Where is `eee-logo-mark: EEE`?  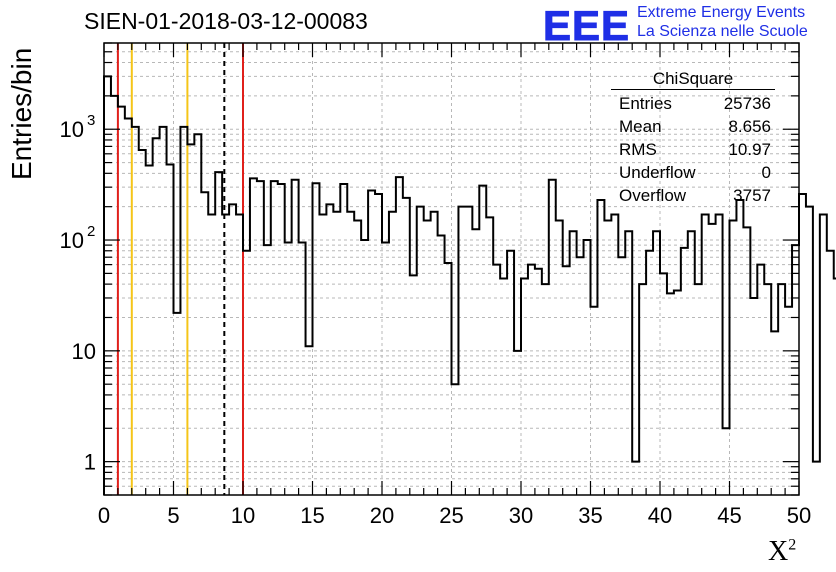 eee-logo-mark: EEE is located at coordinates (586, 26).